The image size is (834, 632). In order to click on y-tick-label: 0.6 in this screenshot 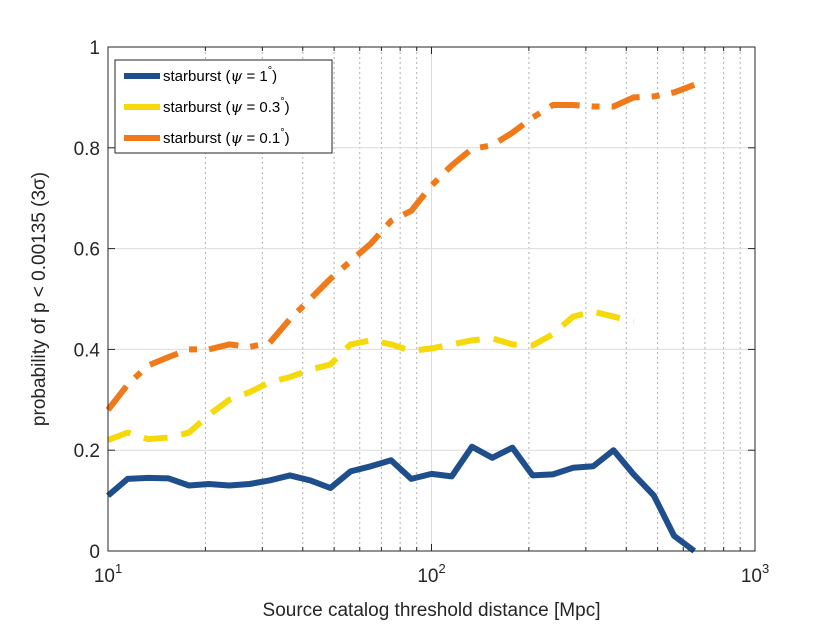, I will do `click(87, 250)`.